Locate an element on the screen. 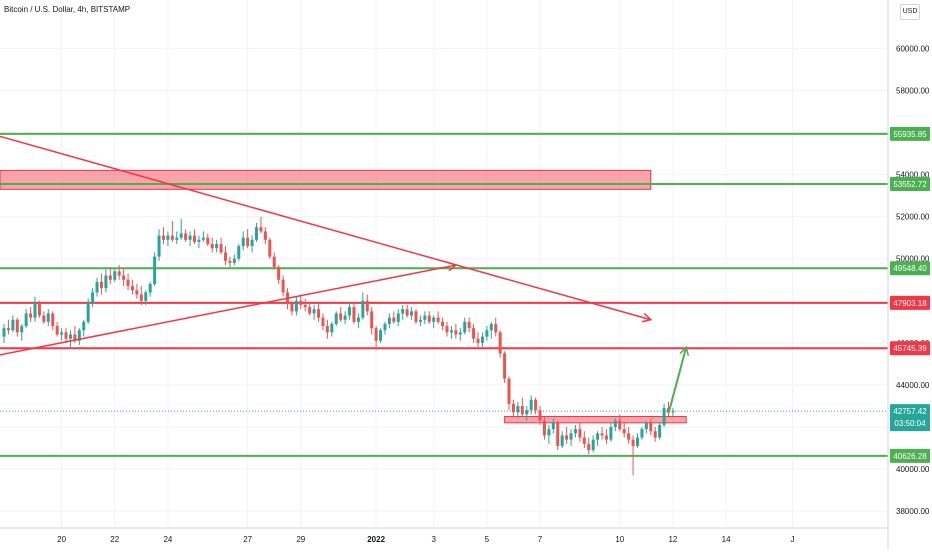  level-price-label-text: 45745.39 is located at coordinates (910, 348).